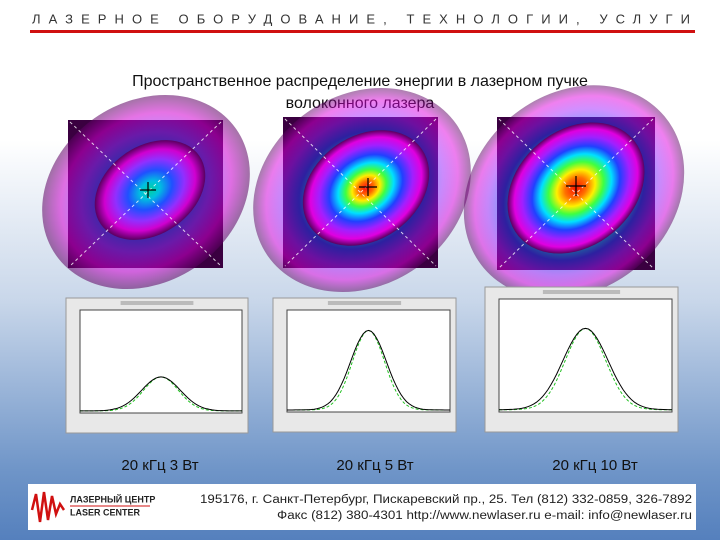  Describe the element at coordinates (105, 512) in the screenshot. I see `logo-text: LASER CENTER` at that location.